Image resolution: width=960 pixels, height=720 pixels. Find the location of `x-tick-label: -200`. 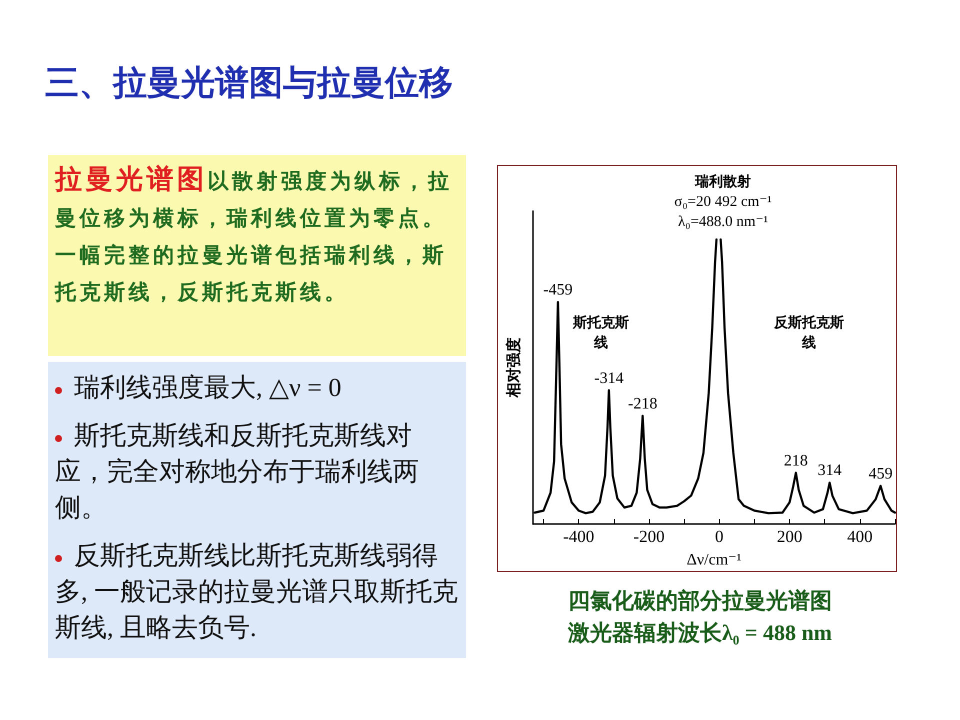

x-tick-label: -200 is located at coordinates (649, 536).